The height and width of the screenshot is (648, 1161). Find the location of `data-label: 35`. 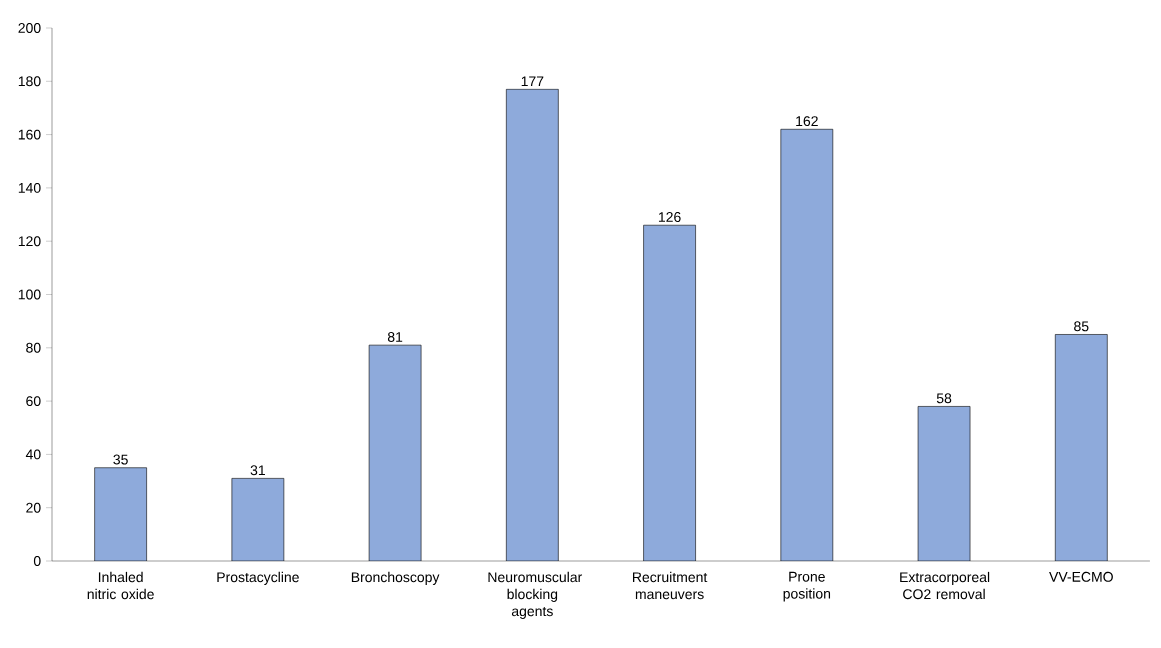

data-label: 35 is located at coordinates (120, 459).